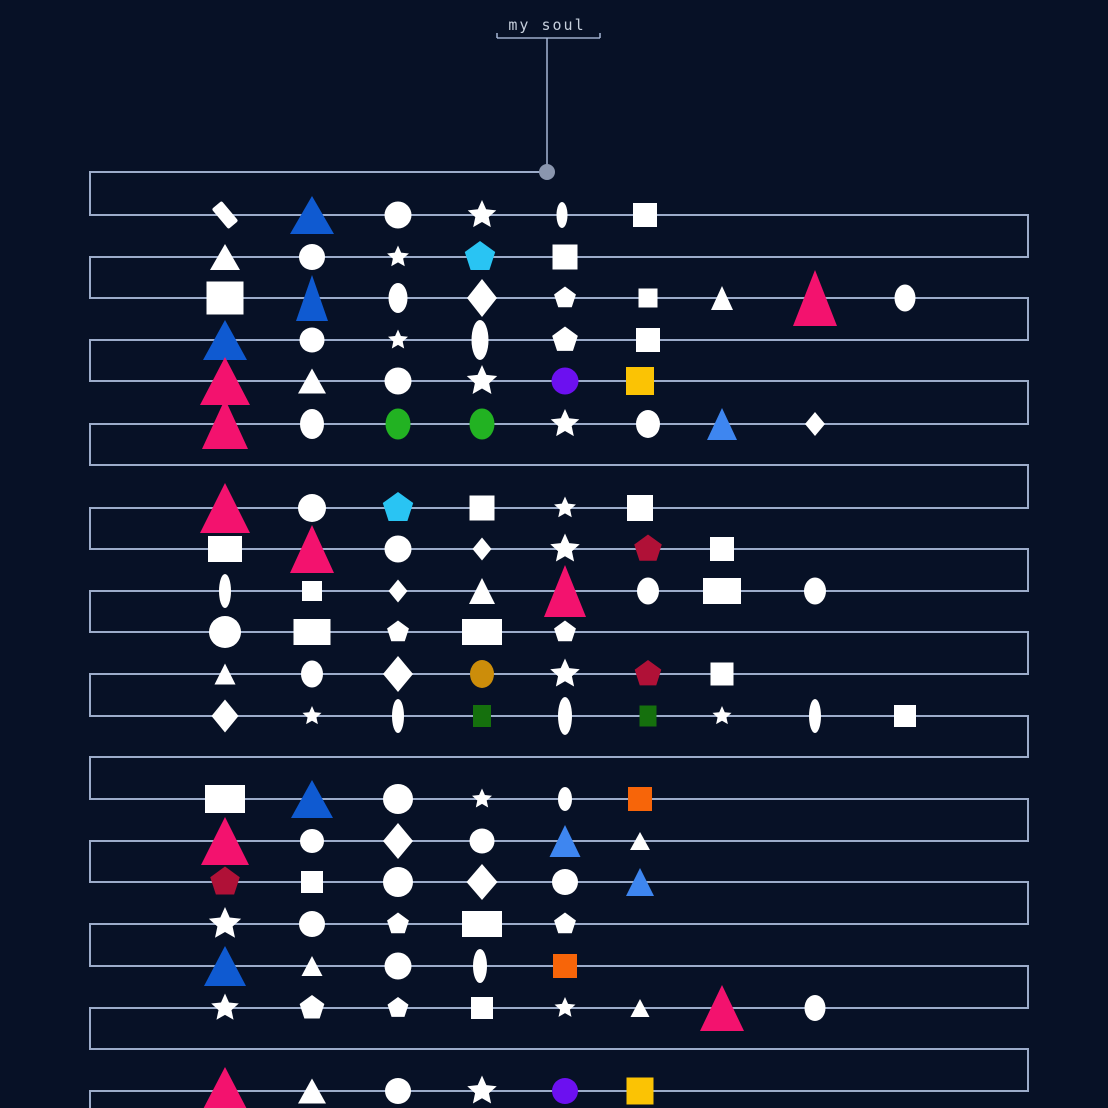  What do you see at coordinates (640, 1091) in the screenshot?
I see `yellow-square-mark` at bounding box center [640, 1091].